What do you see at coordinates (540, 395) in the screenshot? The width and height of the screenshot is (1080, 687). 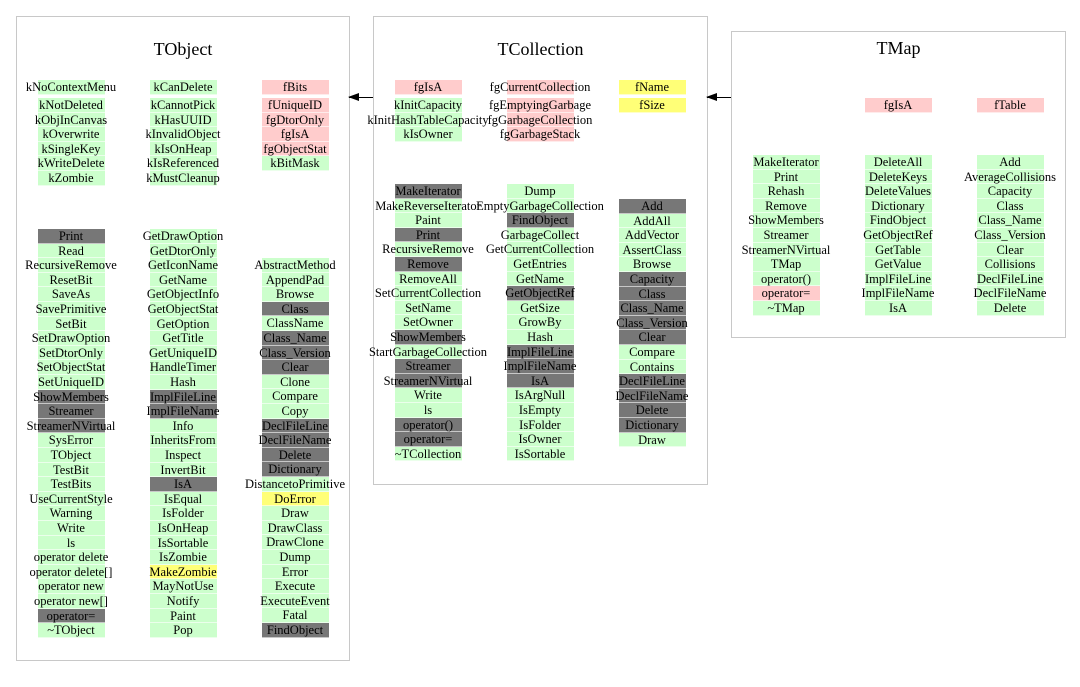 I see `class-member: IsArgNull` at bounding box center [540, 395].